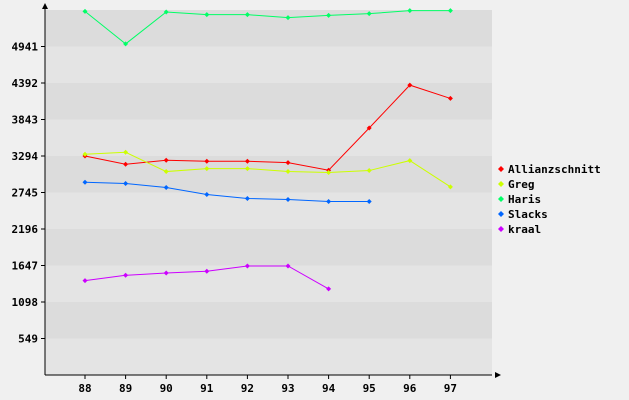 The image size is (629, 400). What do you see at coordinates (450, 388) in the screenshot?
I see `x-tick-label: 97` at bounding box center [450, 388].